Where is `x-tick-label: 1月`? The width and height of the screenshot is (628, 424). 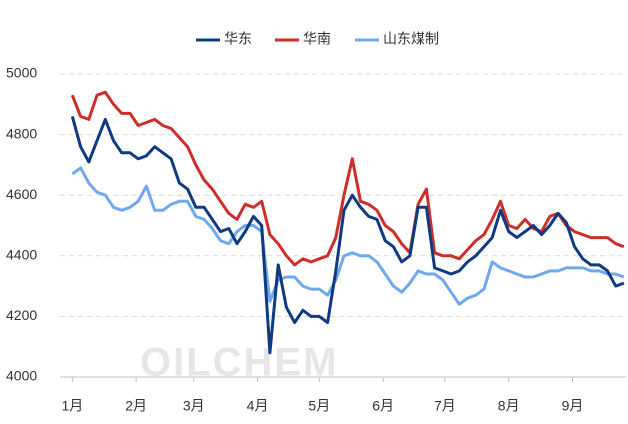
x-tick-label: 1月 is located at coordinates (72, 406).